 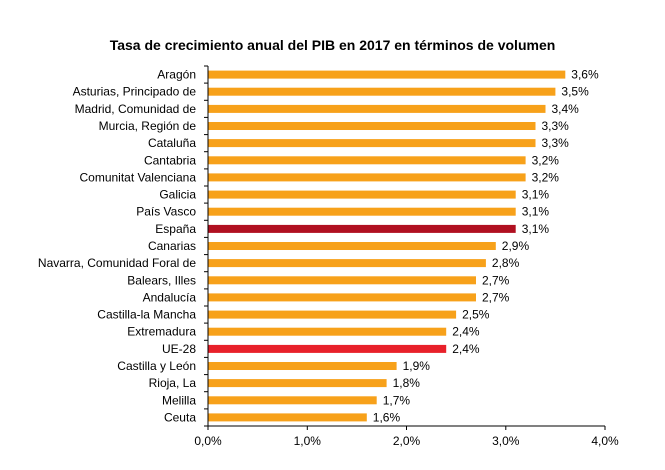 What do you see at coordinates (585, 75) in the screenshot?
I see `data-label: 3,6%` at bounding box center [585, 75].